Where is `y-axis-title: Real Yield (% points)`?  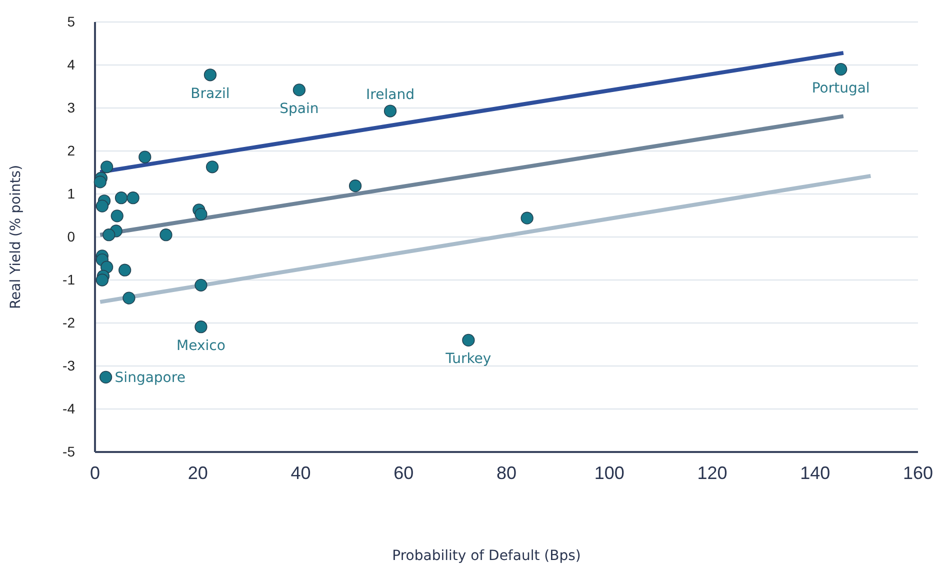 y-axis-title: Real Yield (% points) is located at coordinates (16, 237).